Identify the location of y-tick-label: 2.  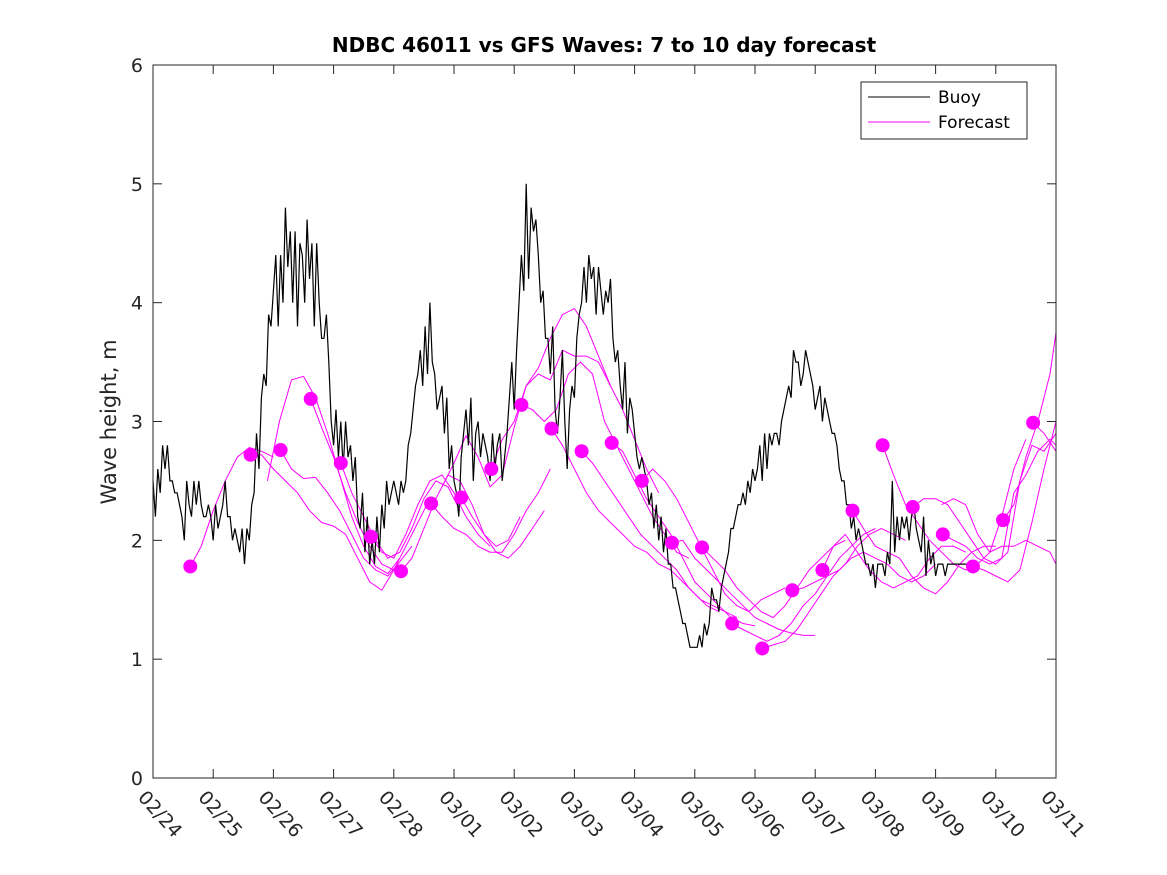
(137, 541).